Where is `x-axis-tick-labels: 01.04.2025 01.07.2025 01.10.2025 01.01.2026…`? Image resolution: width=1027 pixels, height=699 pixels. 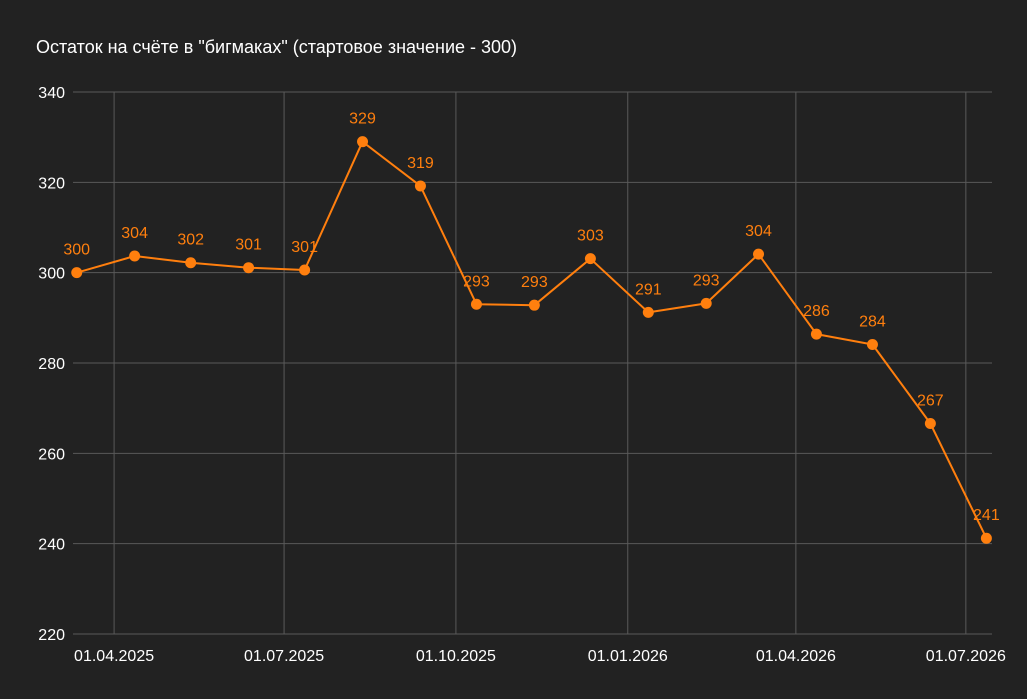
x-axis-tick-labels: 01.04.2025 01.07.2025 01.10.2025 01.01.2026… is located at coordinates (540, 656).